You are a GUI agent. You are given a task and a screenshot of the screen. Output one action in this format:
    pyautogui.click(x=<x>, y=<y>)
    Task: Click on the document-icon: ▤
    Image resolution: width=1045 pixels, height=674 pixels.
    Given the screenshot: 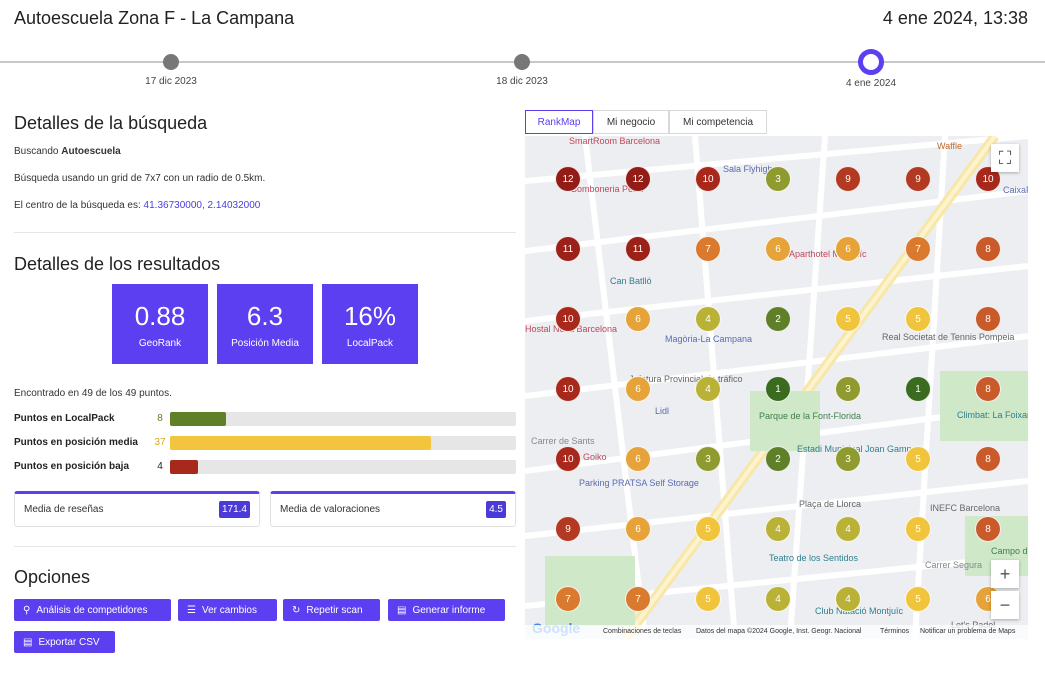 What is the action you would take?
    pyautogui.click(x=28, y=642)
    